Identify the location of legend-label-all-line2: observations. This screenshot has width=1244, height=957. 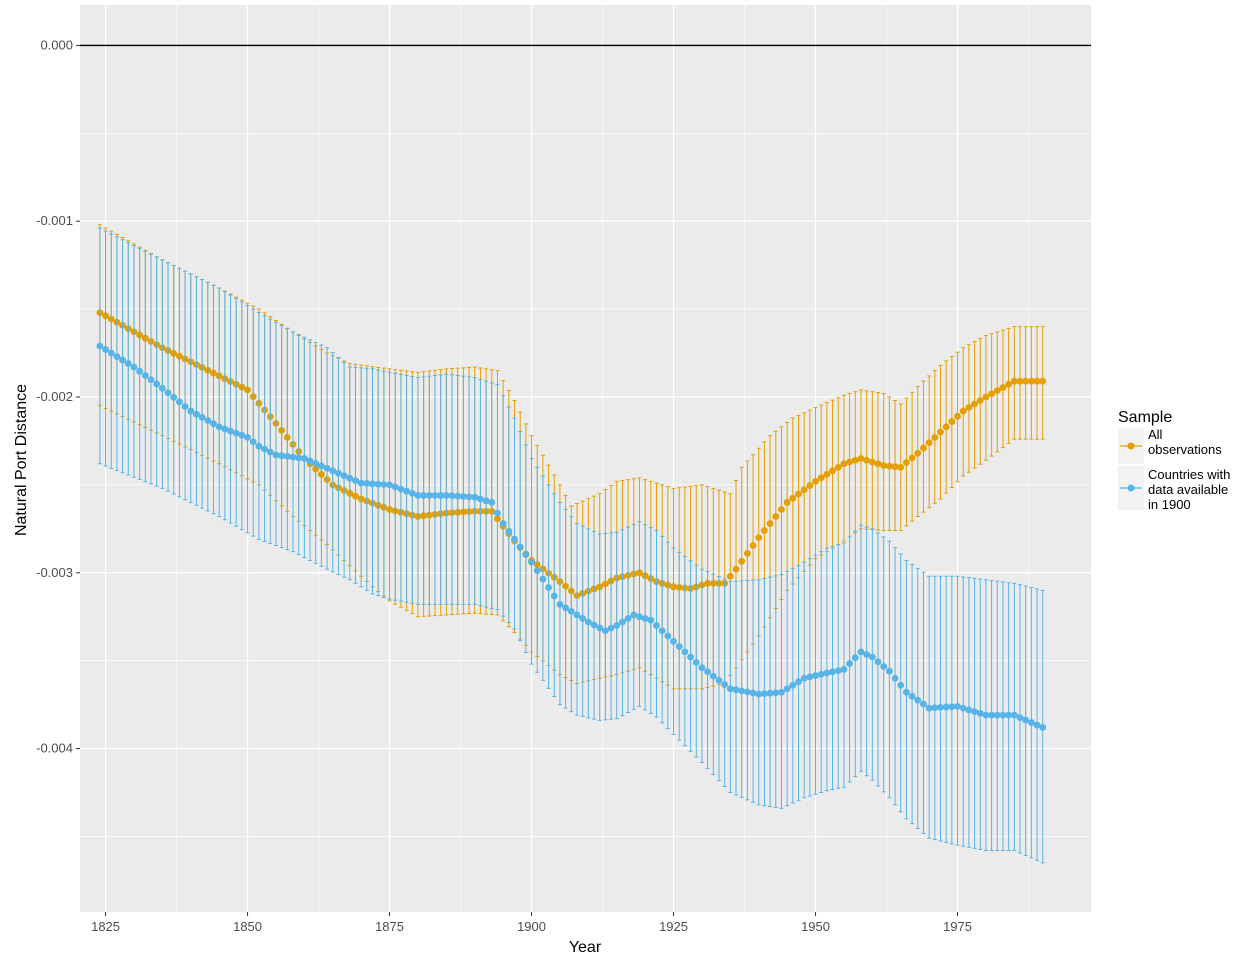
(1185, 449).